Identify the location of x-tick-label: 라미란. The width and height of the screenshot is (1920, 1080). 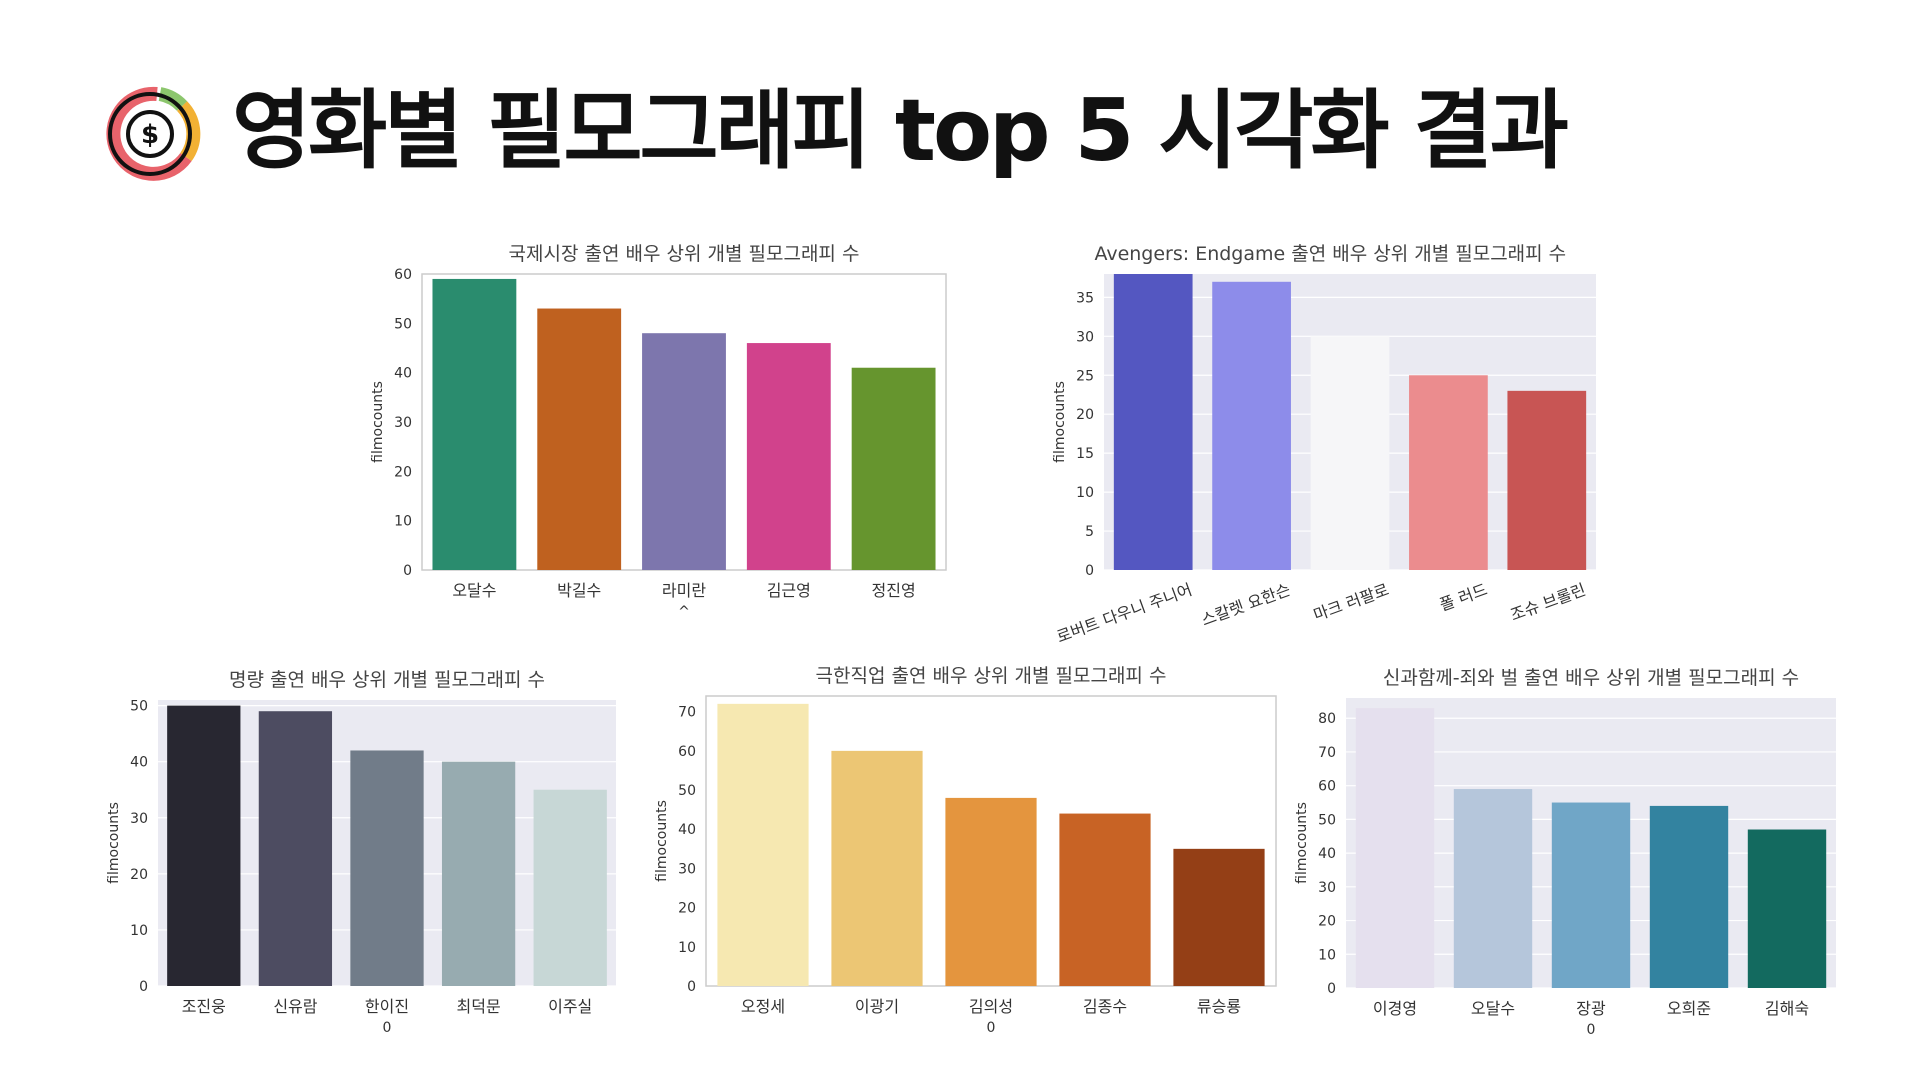
(684, 590).